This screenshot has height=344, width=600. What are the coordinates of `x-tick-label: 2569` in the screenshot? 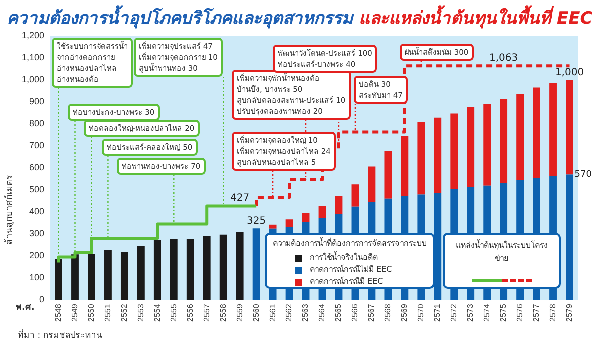 It's located at (405, 313).